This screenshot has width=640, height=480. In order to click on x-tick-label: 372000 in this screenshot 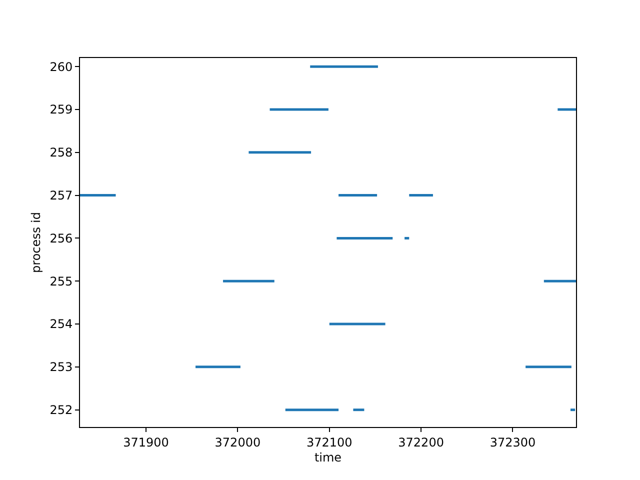, I will do `click(237, 442)`.